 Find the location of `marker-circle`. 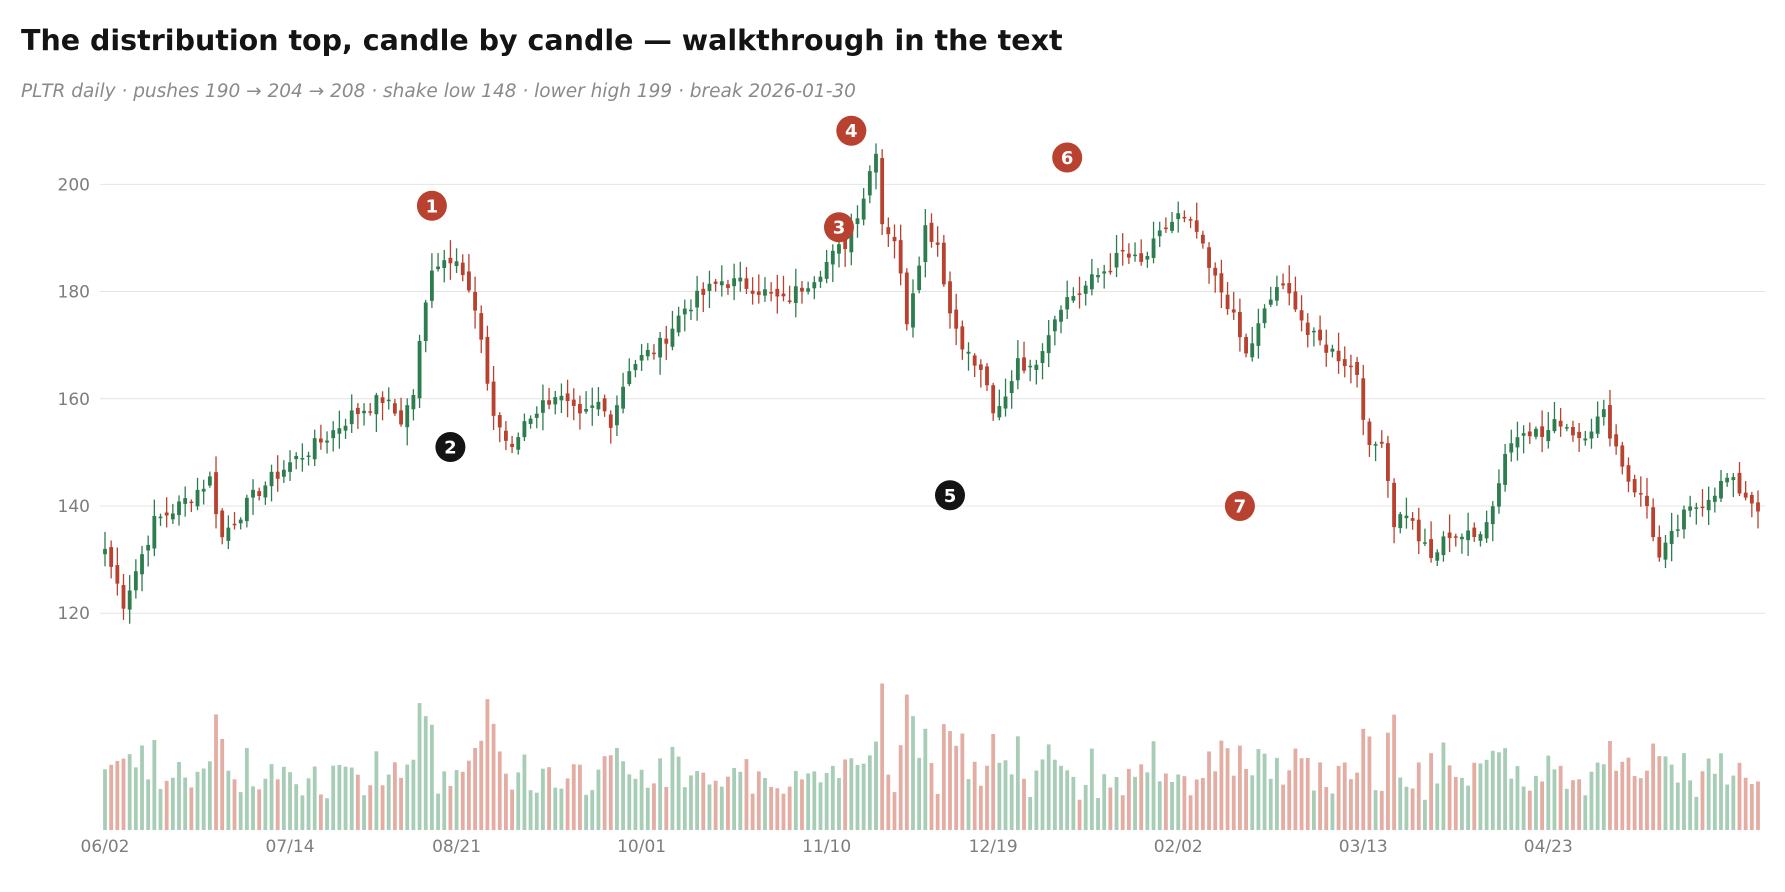

marker-circle is located at coordinates (1239, 505).